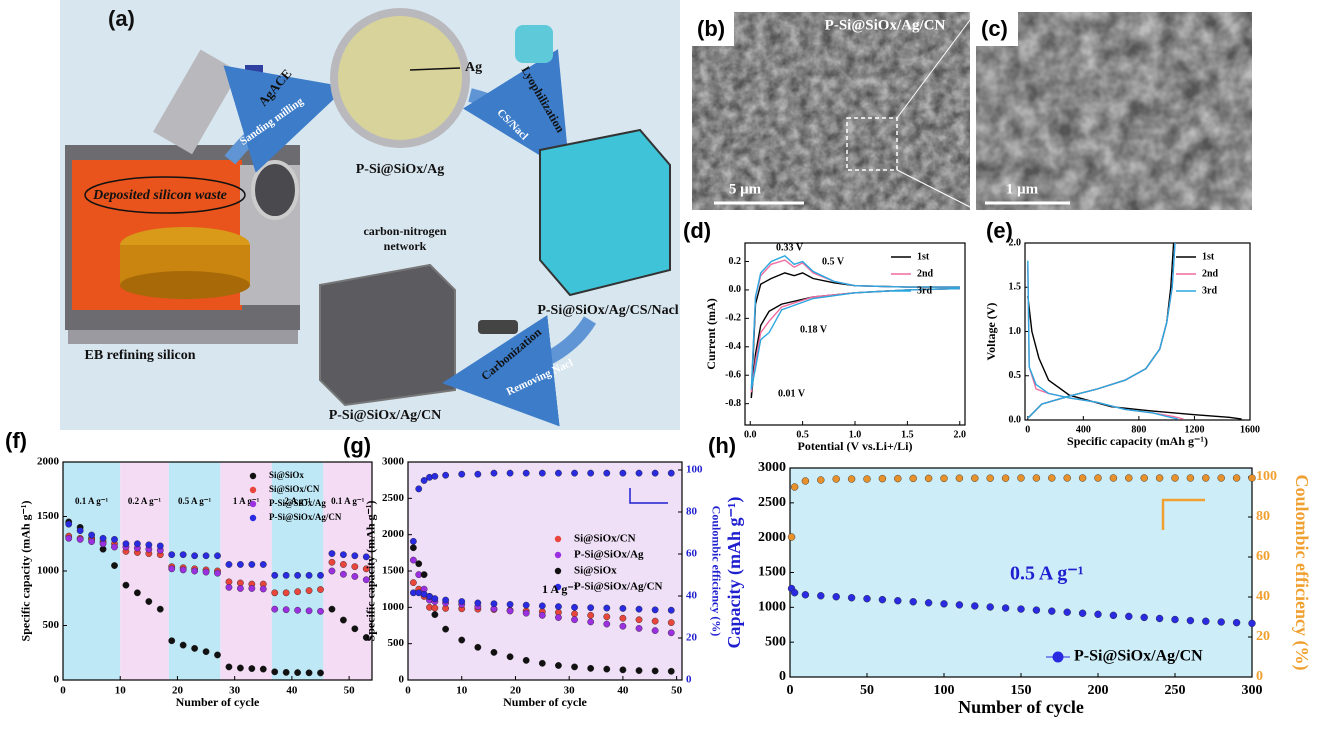  I want to click on y-axis-label: Specific capacity (mAh g⁻¹), so click(25, 571).